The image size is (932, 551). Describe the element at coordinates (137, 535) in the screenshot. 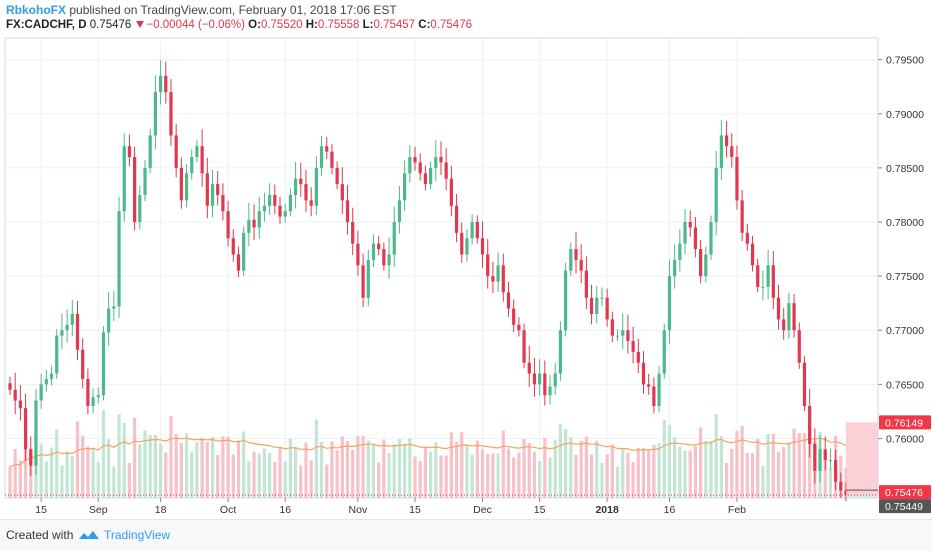

I see `tradingview-link: TradingView` at that location.